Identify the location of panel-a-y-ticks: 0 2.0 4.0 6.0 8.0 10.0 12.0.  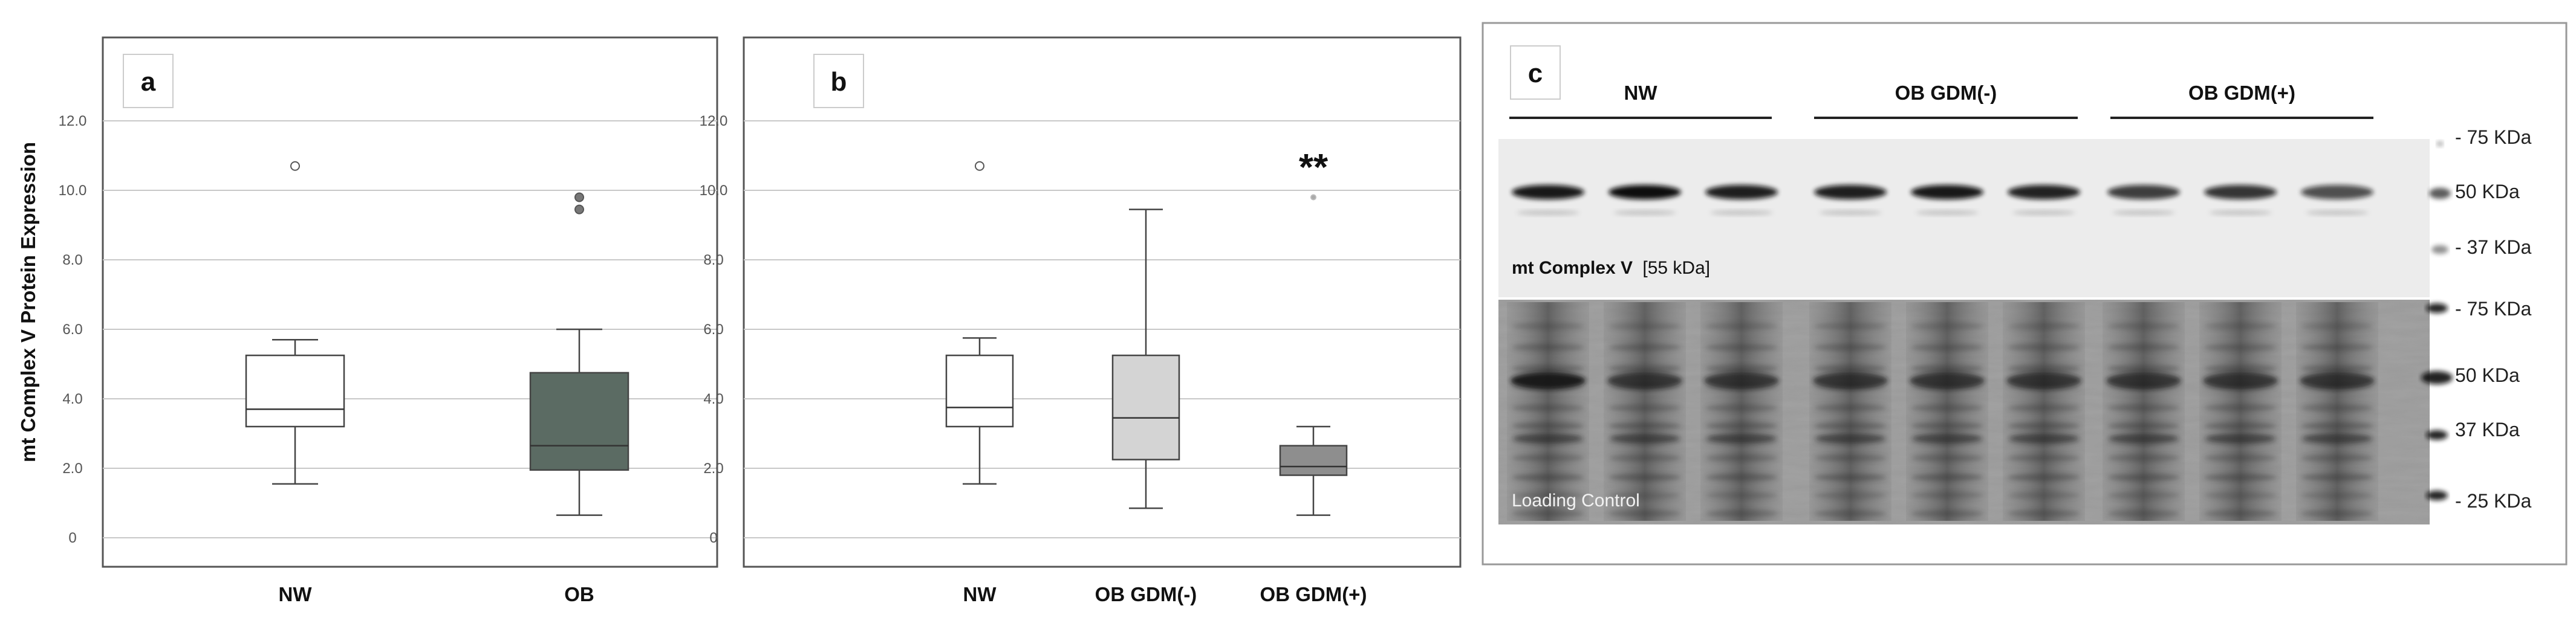
(73, 330).